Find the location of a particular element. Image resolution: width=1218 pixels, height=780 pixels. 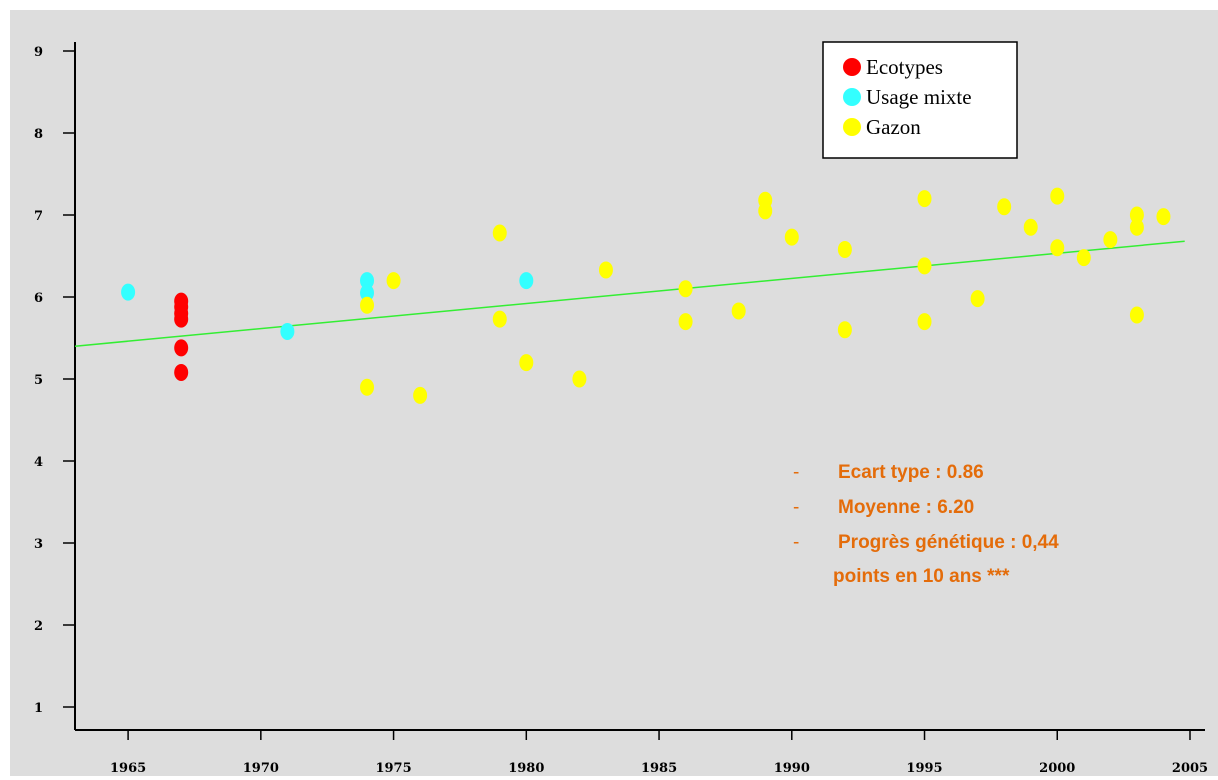

y-tick-label: 9 is located at coordinates (38, 52).